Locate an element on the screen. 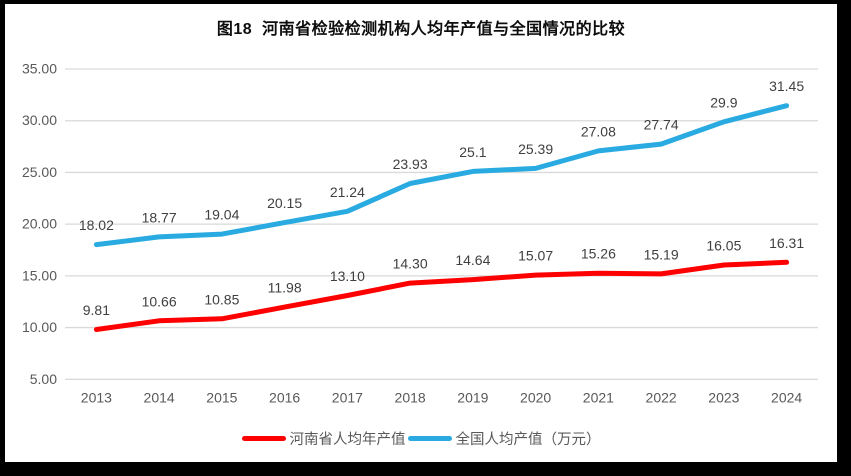 The image size is (851, 476). x-tick-label: 2021 is located at coordinates (598, 398).